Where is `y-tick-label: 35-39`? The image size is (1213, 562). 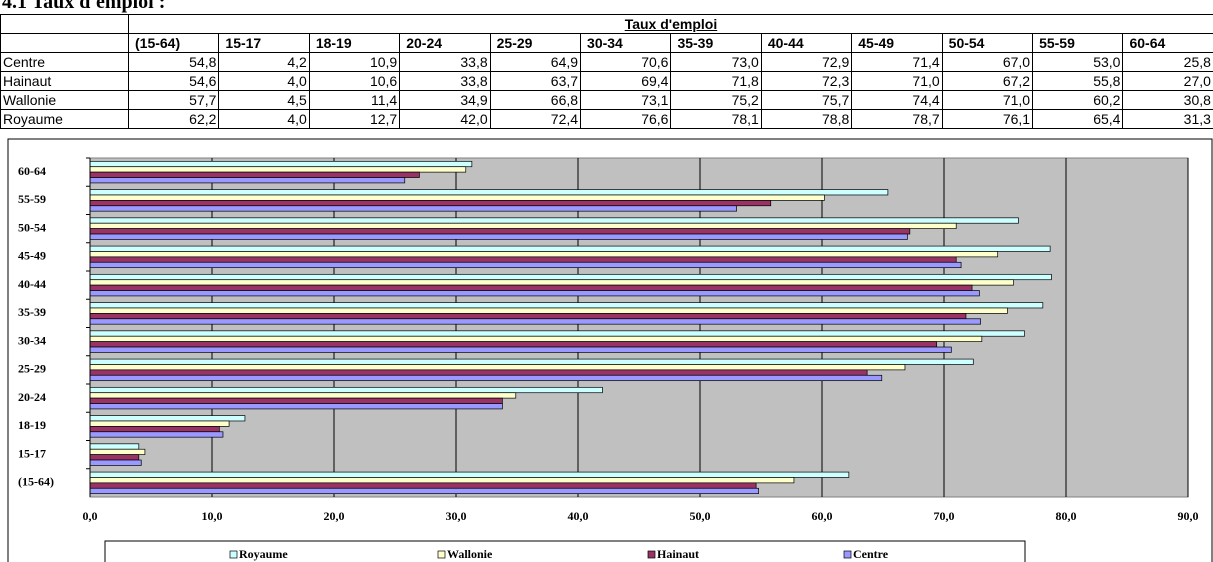 y-tick-label: 35-39 is located at coordinates (32, 312).